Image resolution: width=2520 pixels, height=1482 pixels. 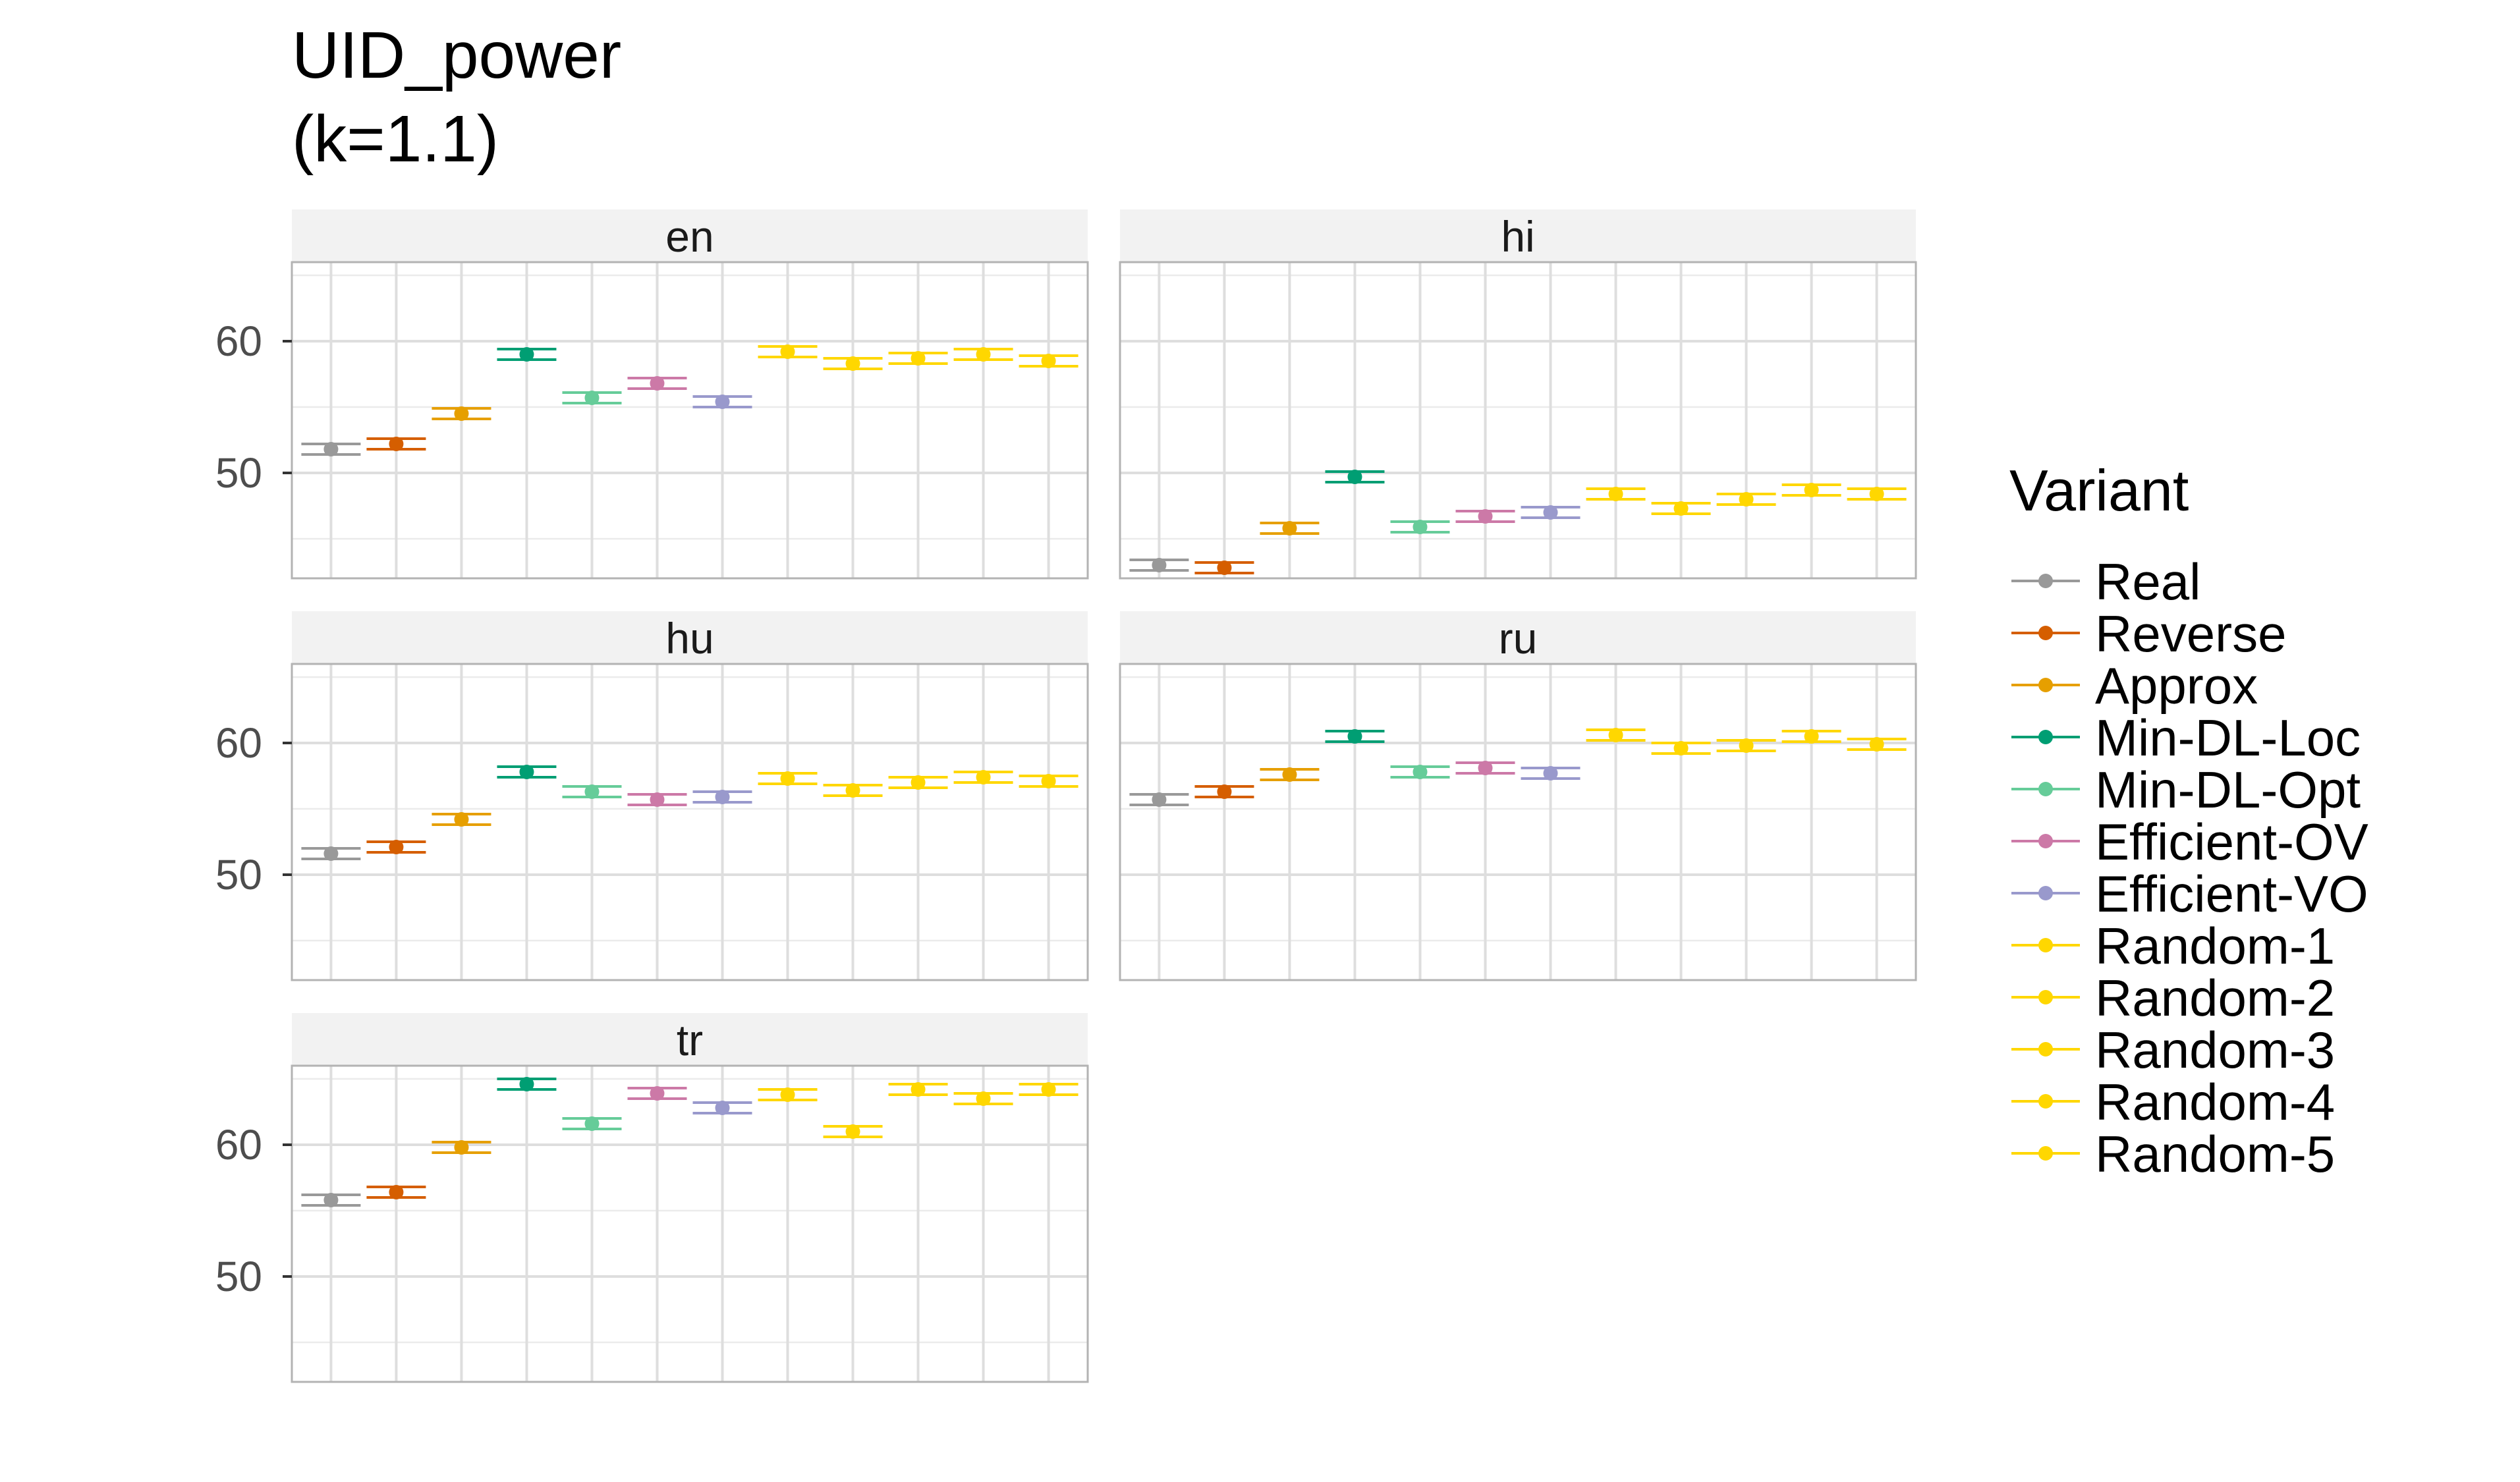 I want to click on data-point-en-Efficient-OV, so click(x=657, y=383).